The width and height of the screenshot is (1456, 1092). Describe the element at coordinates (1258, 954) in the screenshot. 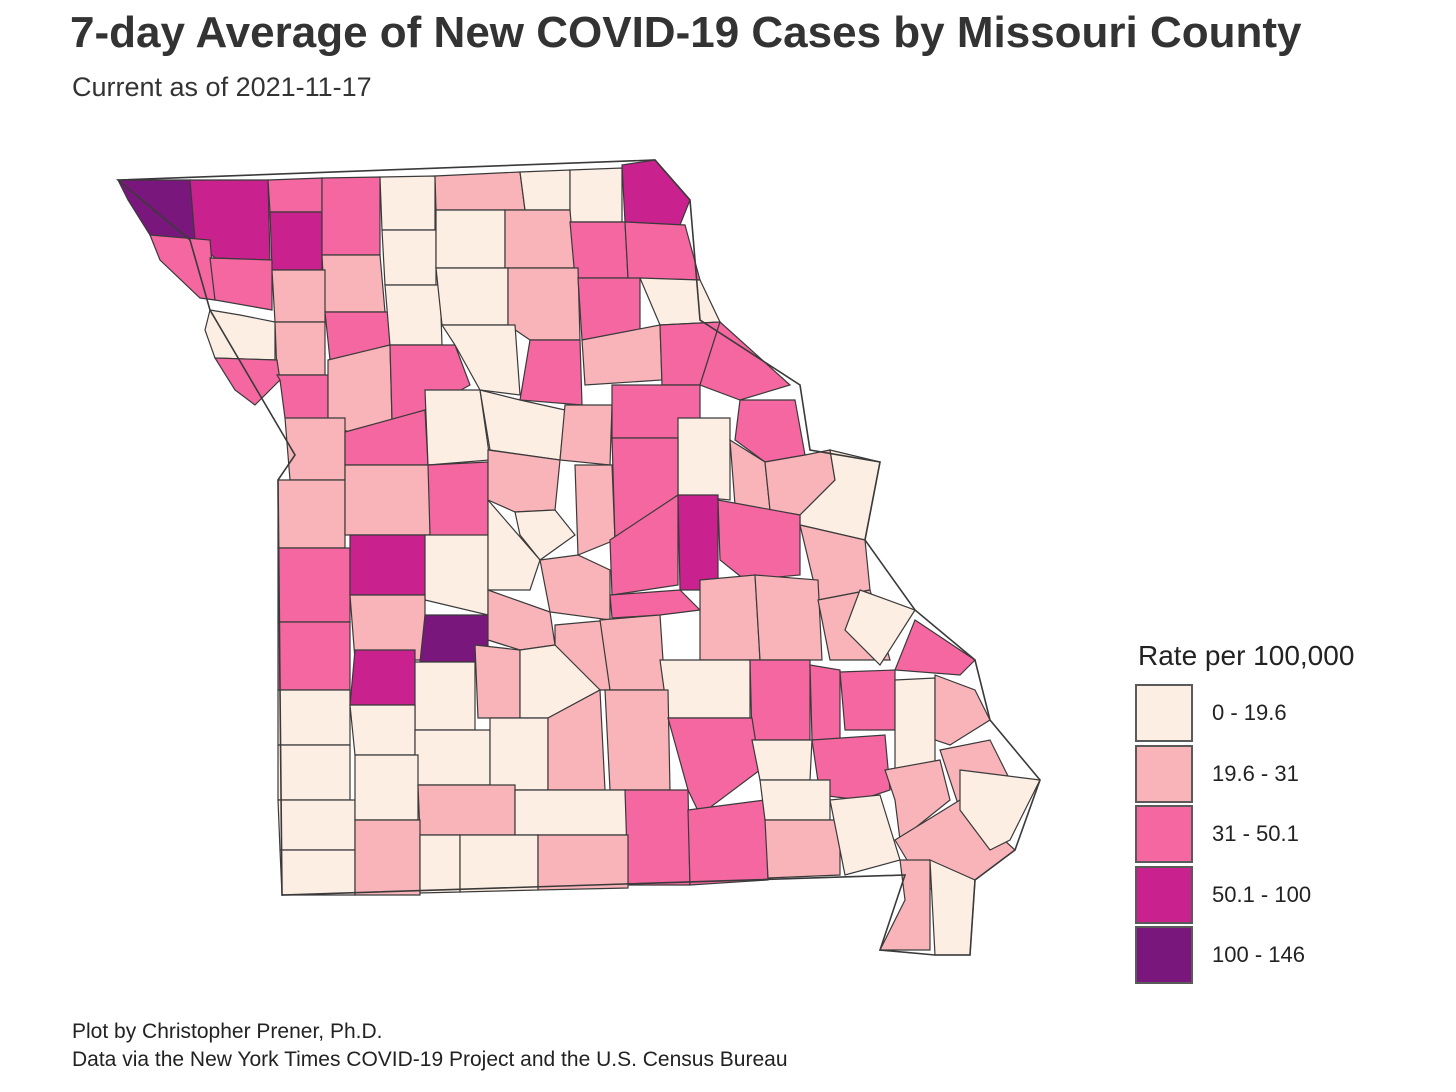

I see `legend-label: 100 - 146` at that location.